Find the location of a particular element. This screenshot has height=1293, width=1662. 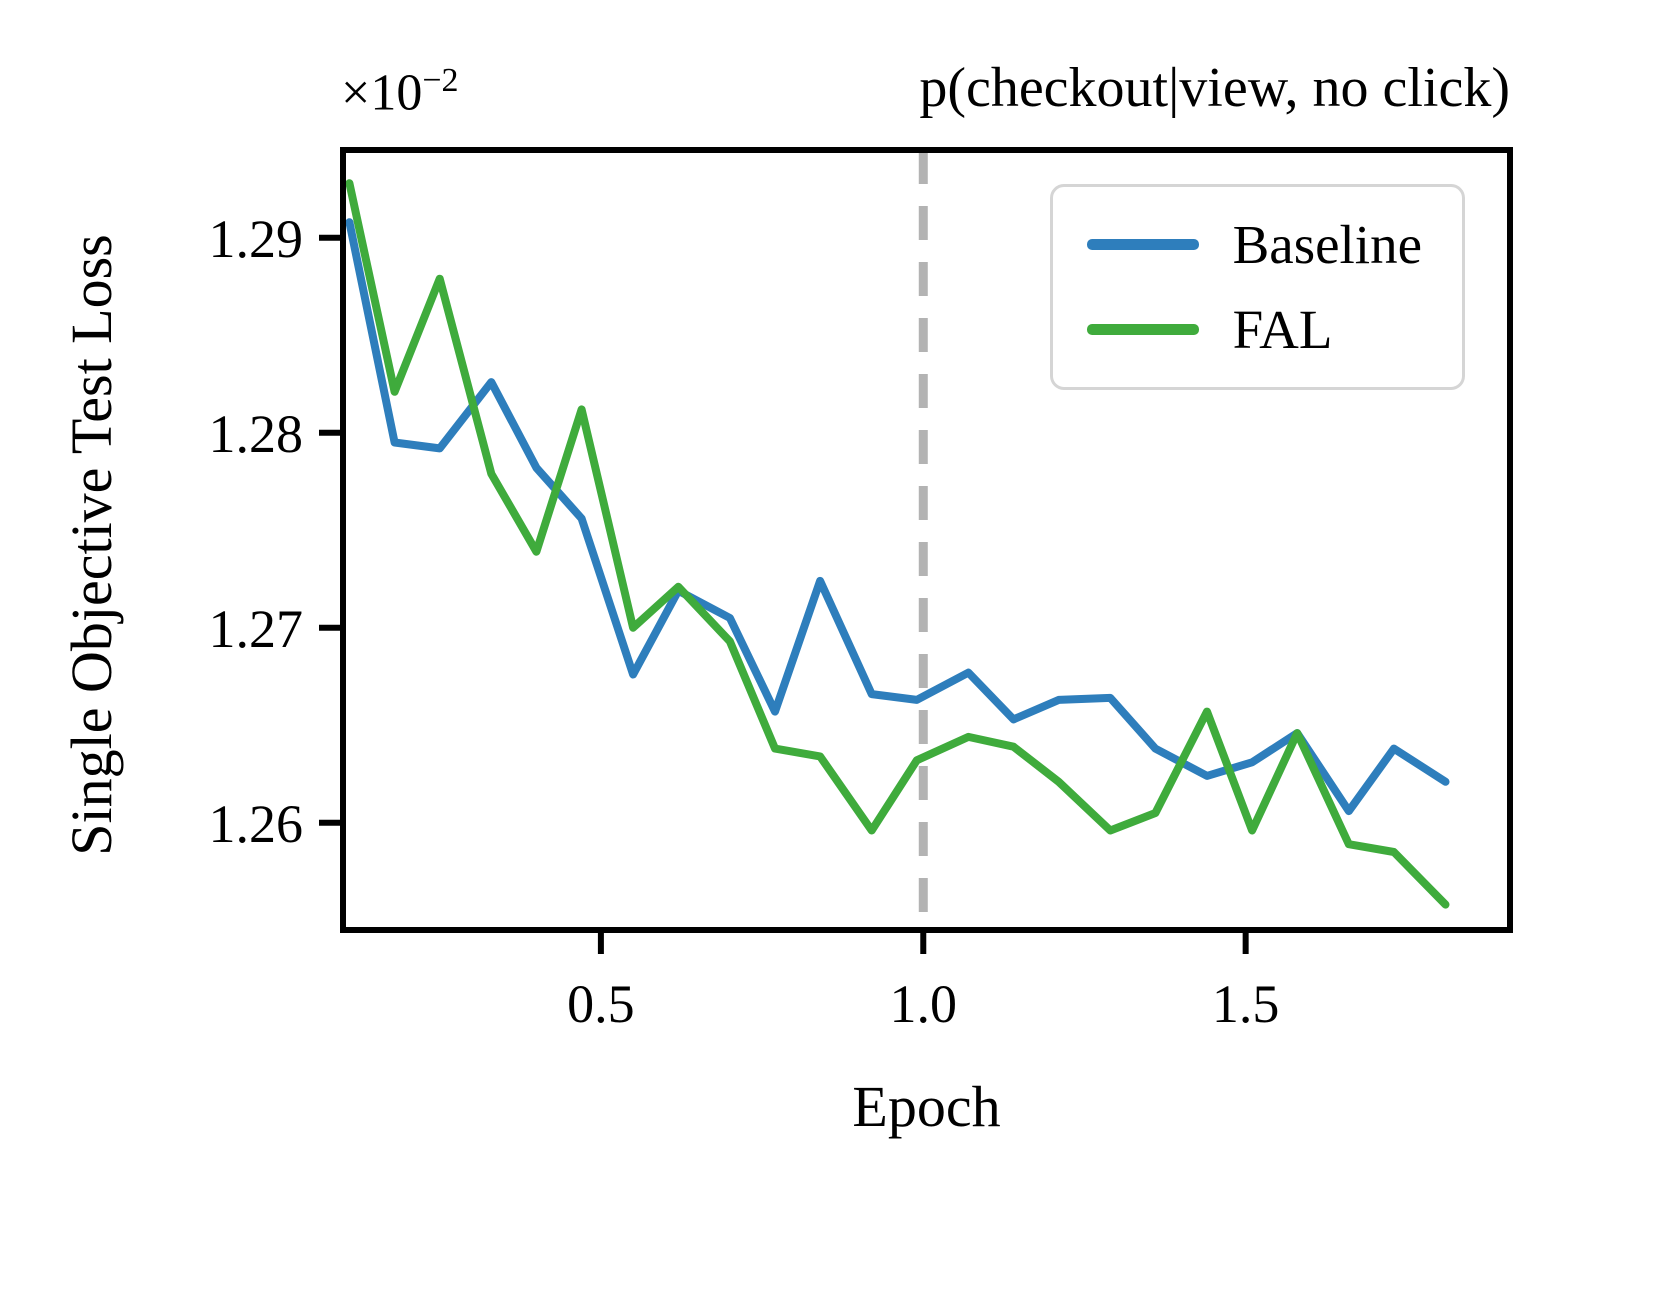

y-axis-offset-label: ×10⁻² is located at coordinates (400, 91).